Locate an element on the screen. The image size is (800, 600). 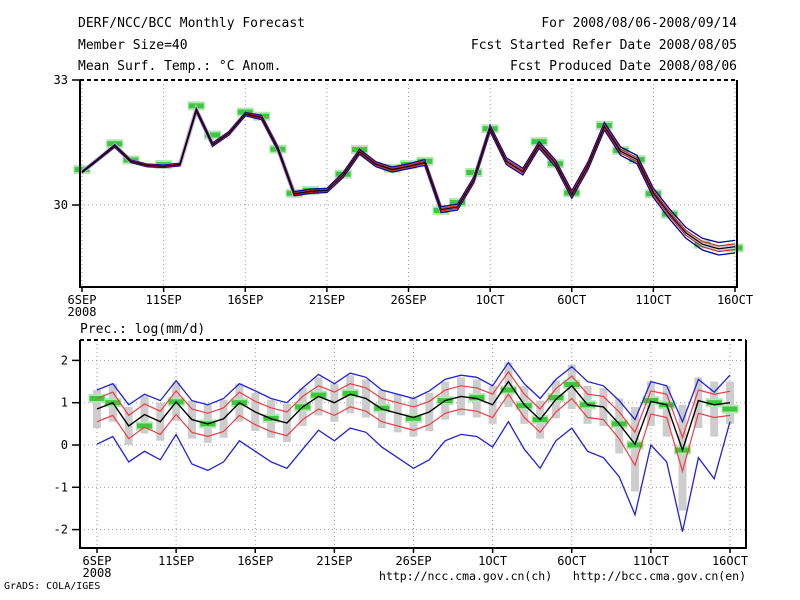
y-tick-label: 30 is located at coordinates (61, 205).